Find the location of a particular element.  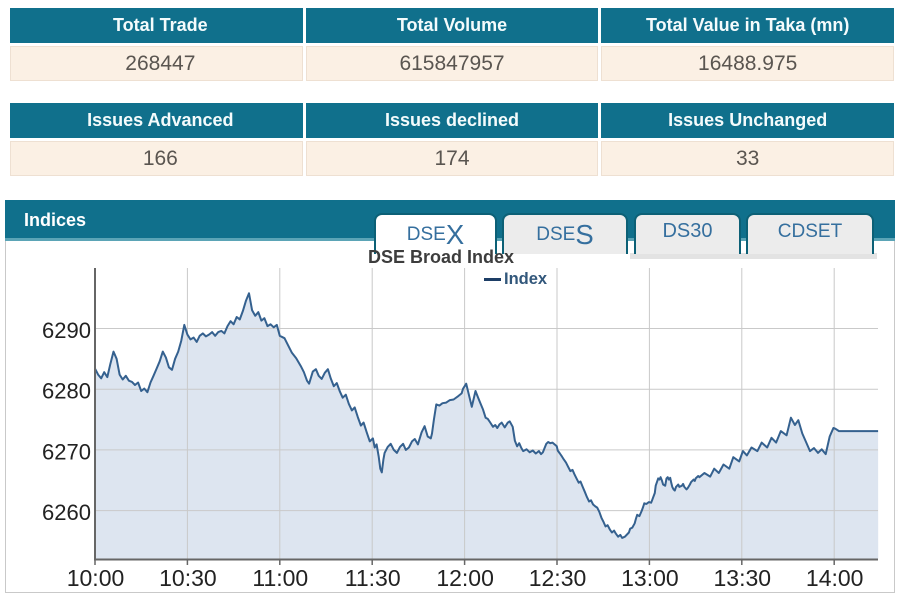

svg-text: 6270 is located at coordinates (66, 451).